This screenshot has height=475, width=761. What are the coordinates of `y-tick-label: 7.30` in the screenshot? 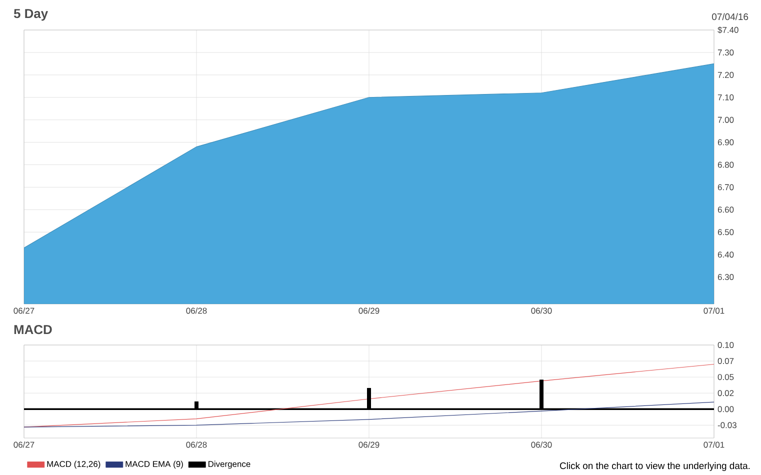 It's located at (726, 52).